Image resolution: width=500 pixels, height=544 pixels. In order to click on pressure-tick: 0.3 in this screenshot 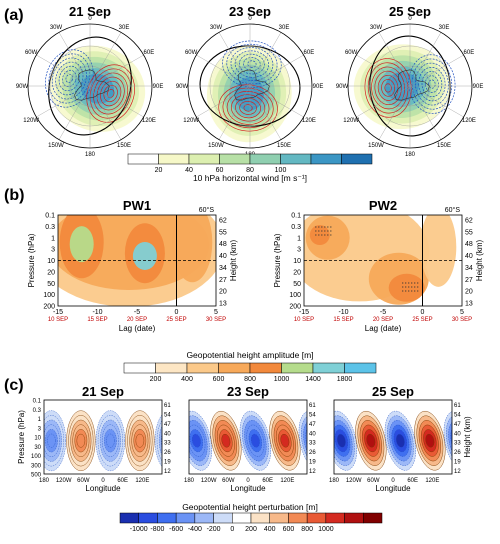, I will do `click(37, 411)`.